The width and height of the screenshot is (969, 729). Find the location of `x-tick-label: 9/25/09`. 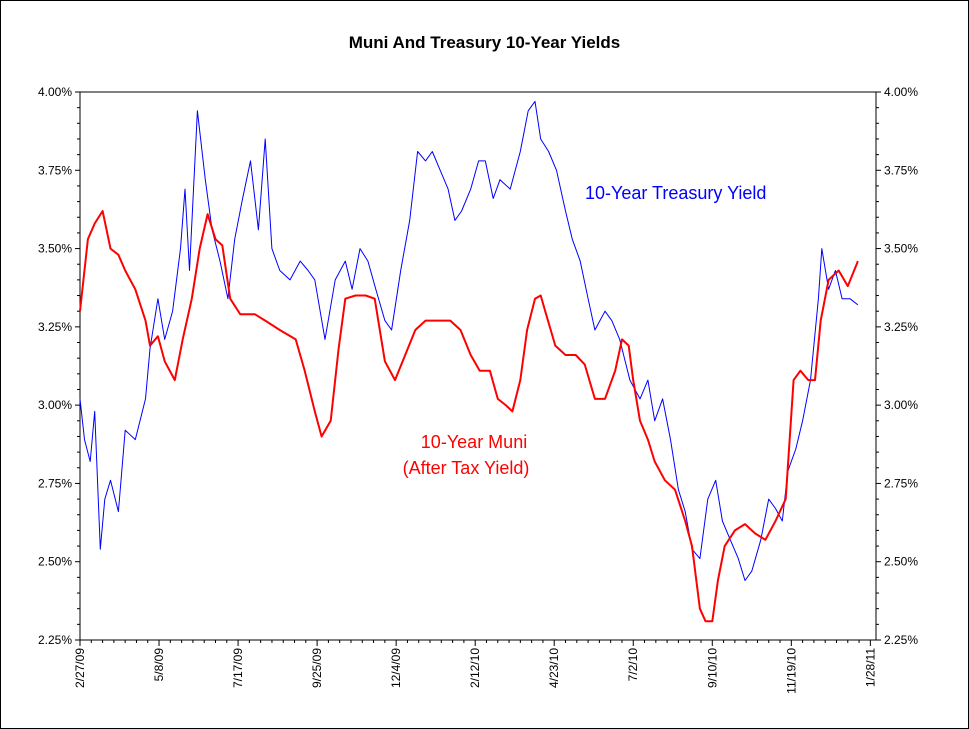

x-tick-label: 9/25/09 is located at coordinates (317, 668).